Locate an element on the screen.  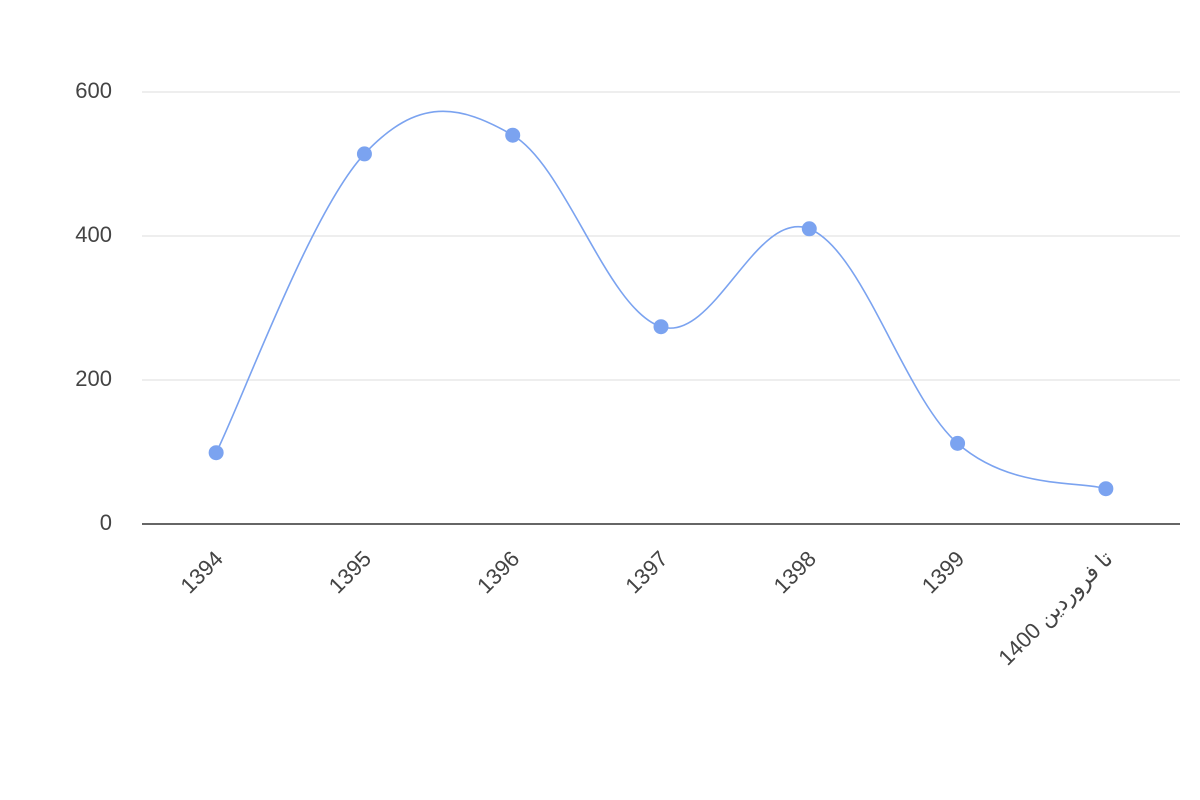
y-tick-label: 600 is located at coordinates (93, 90).